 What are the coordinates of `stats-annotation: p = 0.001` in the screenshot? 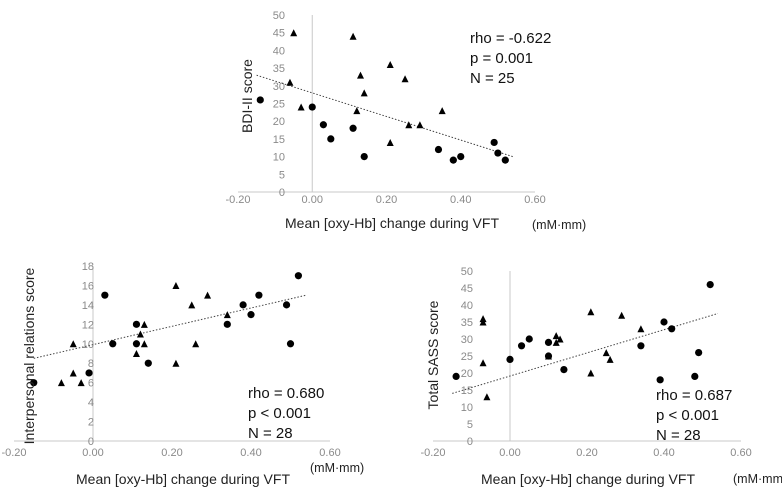 It's located at (501, 58).